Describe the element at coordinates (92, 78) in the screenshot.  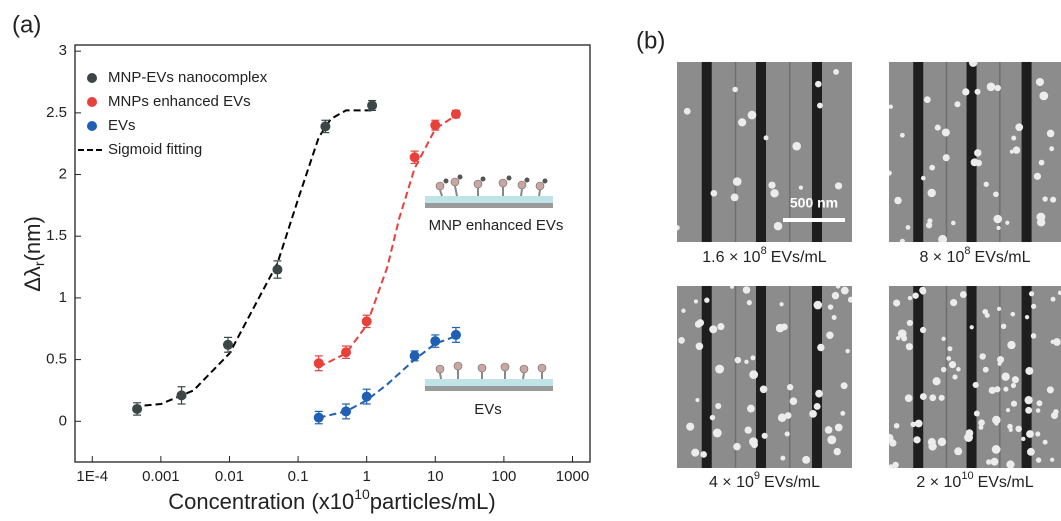
I see `legend-marker` at that location.